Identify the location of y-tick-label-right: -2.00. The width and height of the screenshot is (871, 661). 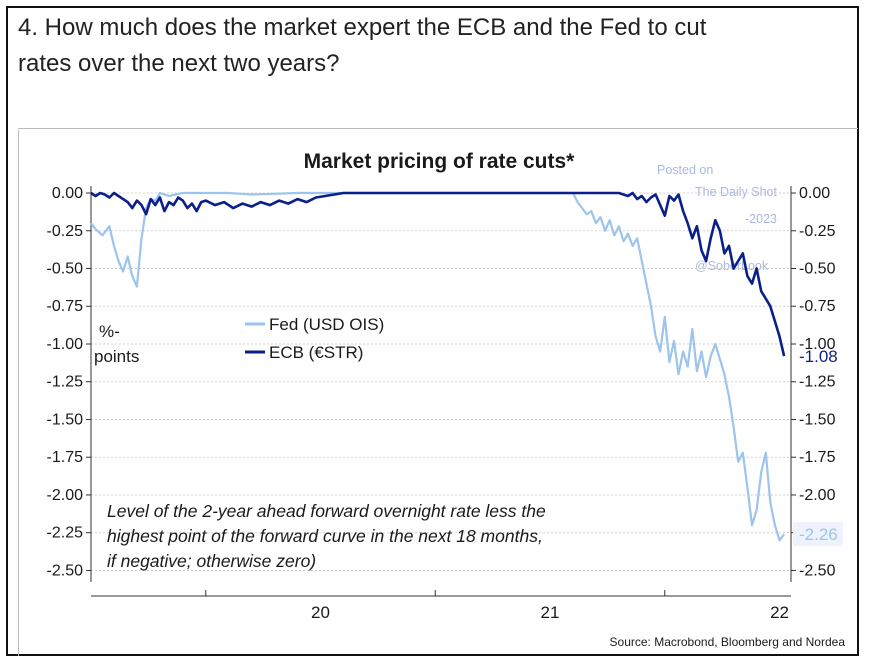
(817, 495).